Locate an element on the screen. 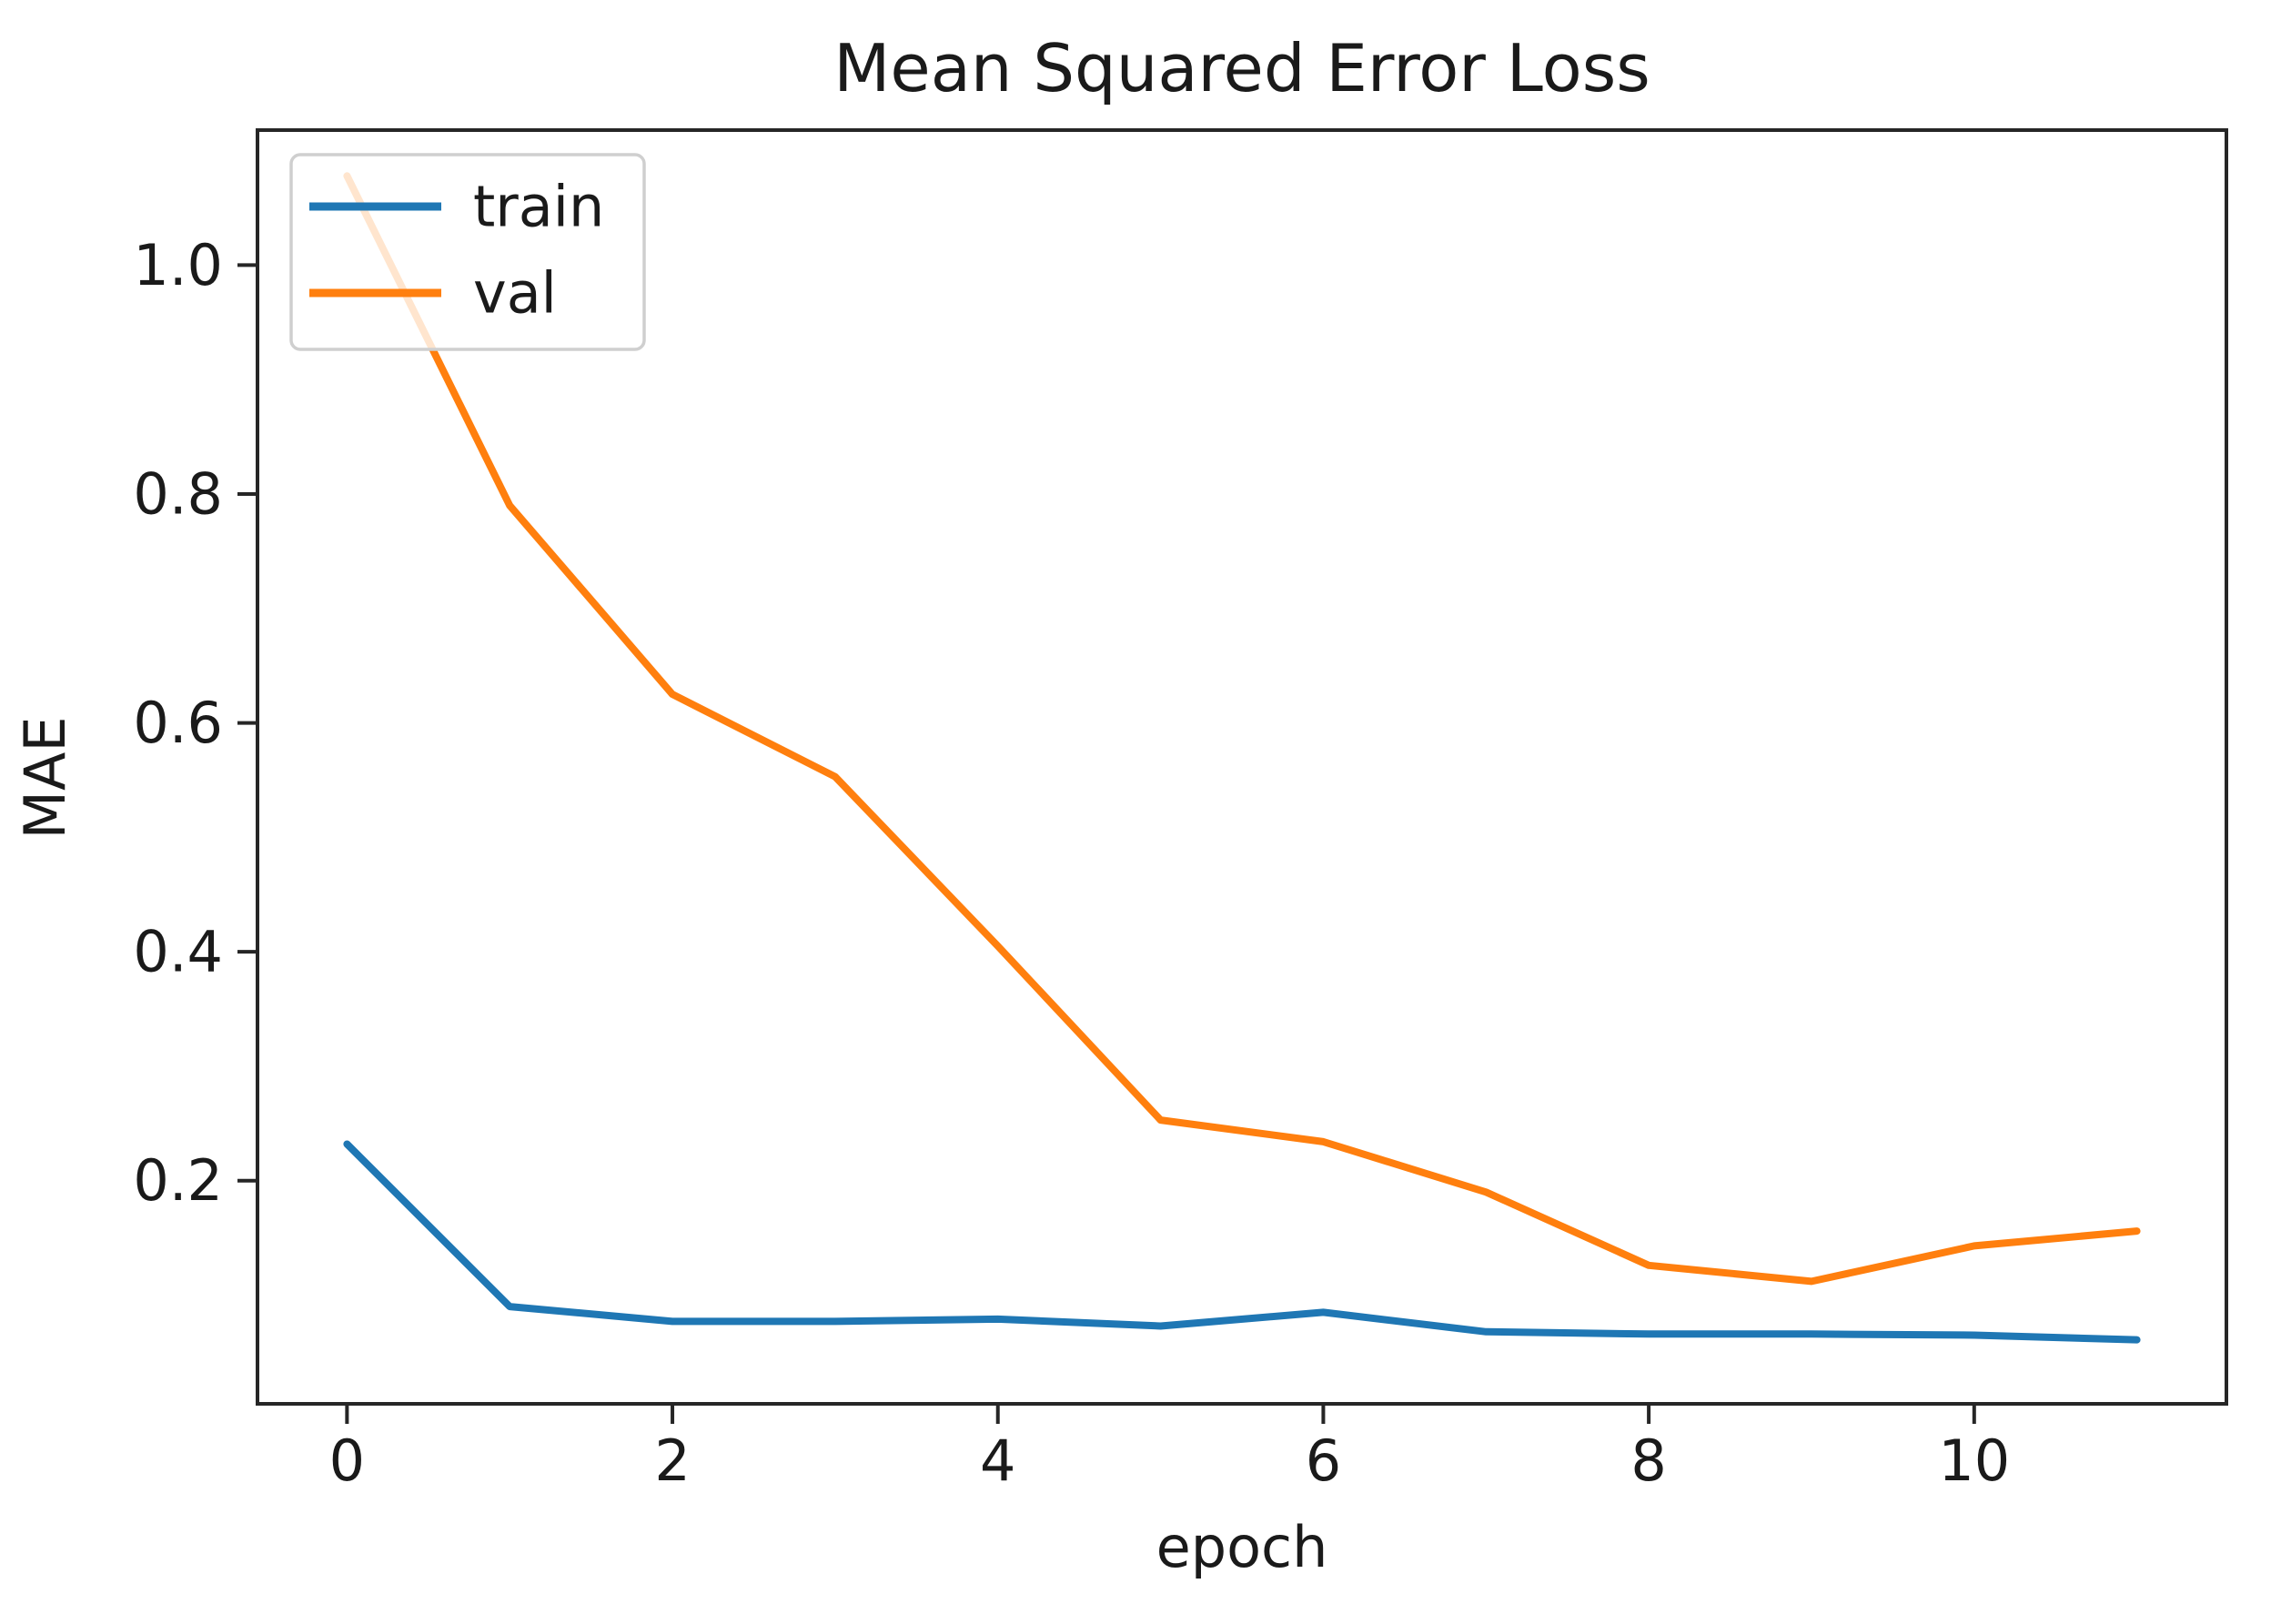  x-tick-0-label: 0 is located at coordinates (347, 1460).